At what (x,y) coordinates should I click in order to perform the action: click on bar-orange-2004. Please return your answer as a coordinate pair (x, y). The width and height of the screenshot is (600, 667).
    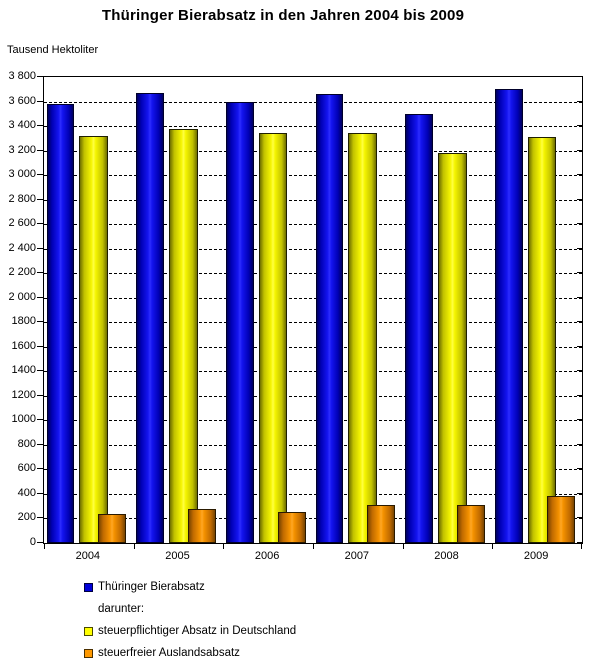
    Looking at the image, I should click on (112, 528).